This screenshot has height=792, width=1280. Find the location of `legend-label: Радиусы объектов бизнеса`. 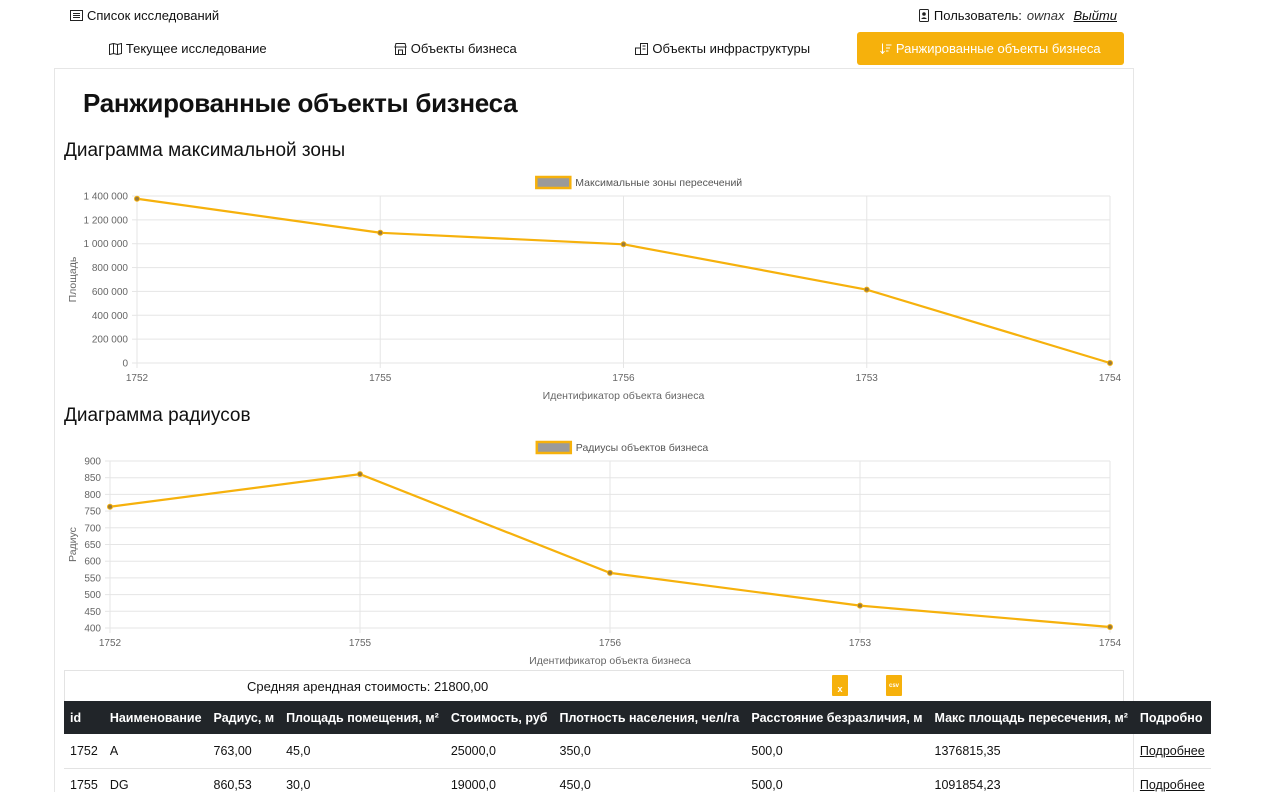

legend-label: Радиусы объектов бизнеса is located at coordinates (642, 448).